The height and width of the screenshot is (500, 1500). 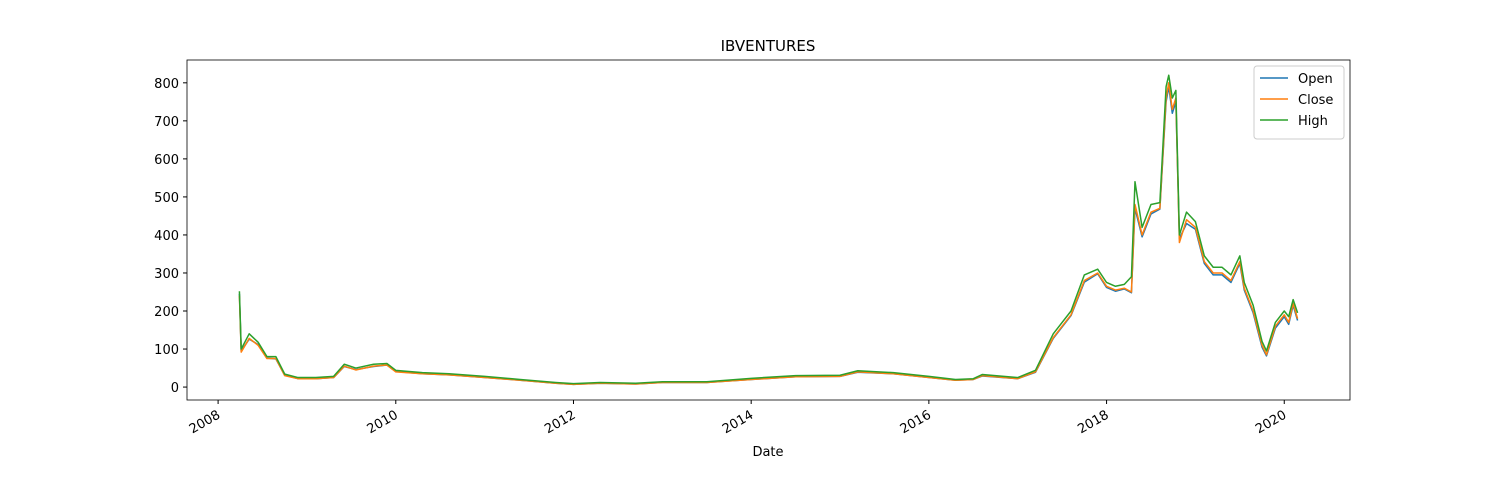 What do you see at coordinates (166, 84) in the screenshot?
I see `y-tick-label: 800` at bounding box center [166, 84].